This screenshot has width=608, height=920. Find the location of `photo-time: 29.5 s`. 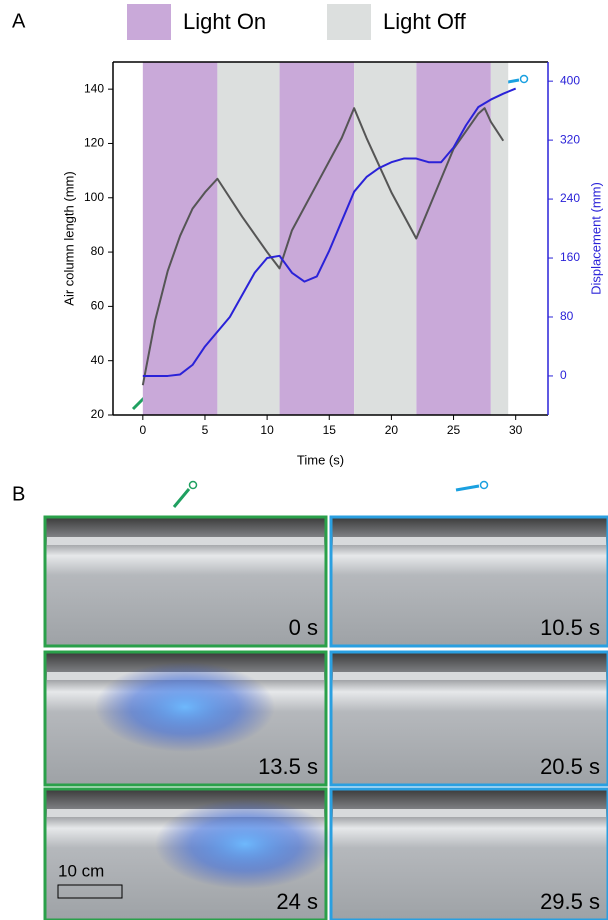

photo-time: 29.5 s is located at coordinates (570, 901).